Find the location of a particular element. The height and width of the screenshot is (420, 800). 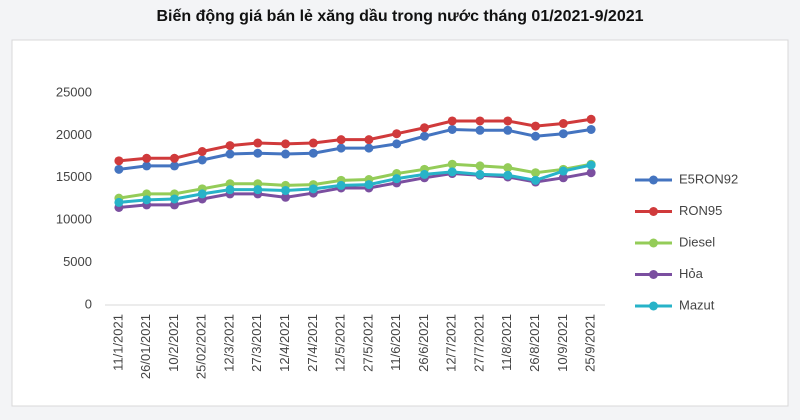

legend-label: E5RON92 is located at coordinates (708, 178).